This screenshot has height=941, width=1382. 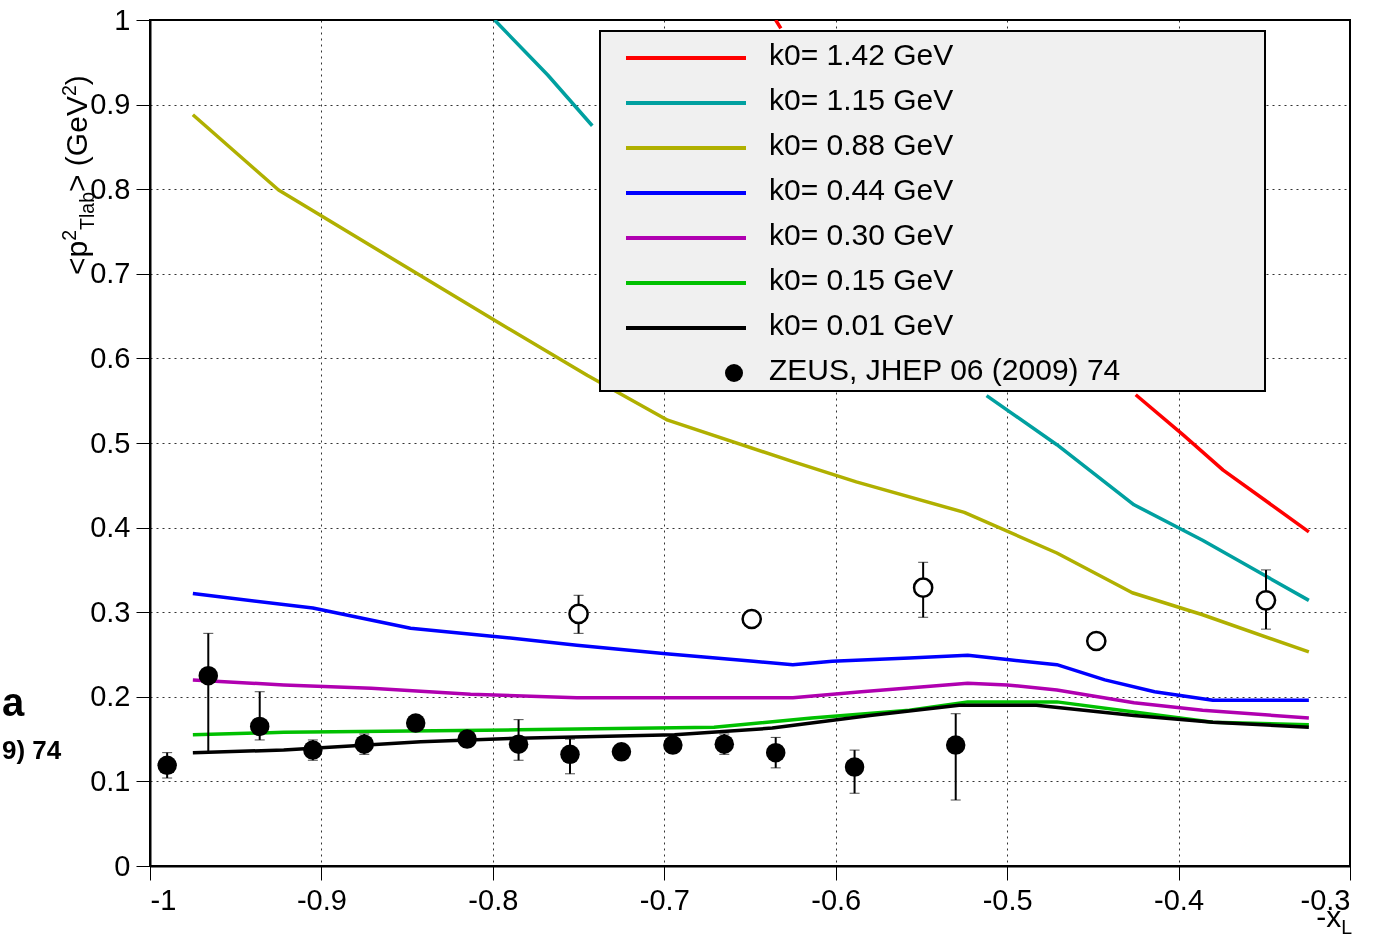 I want to click on y-tick-label: 0.9, so click(x=110, y=104).